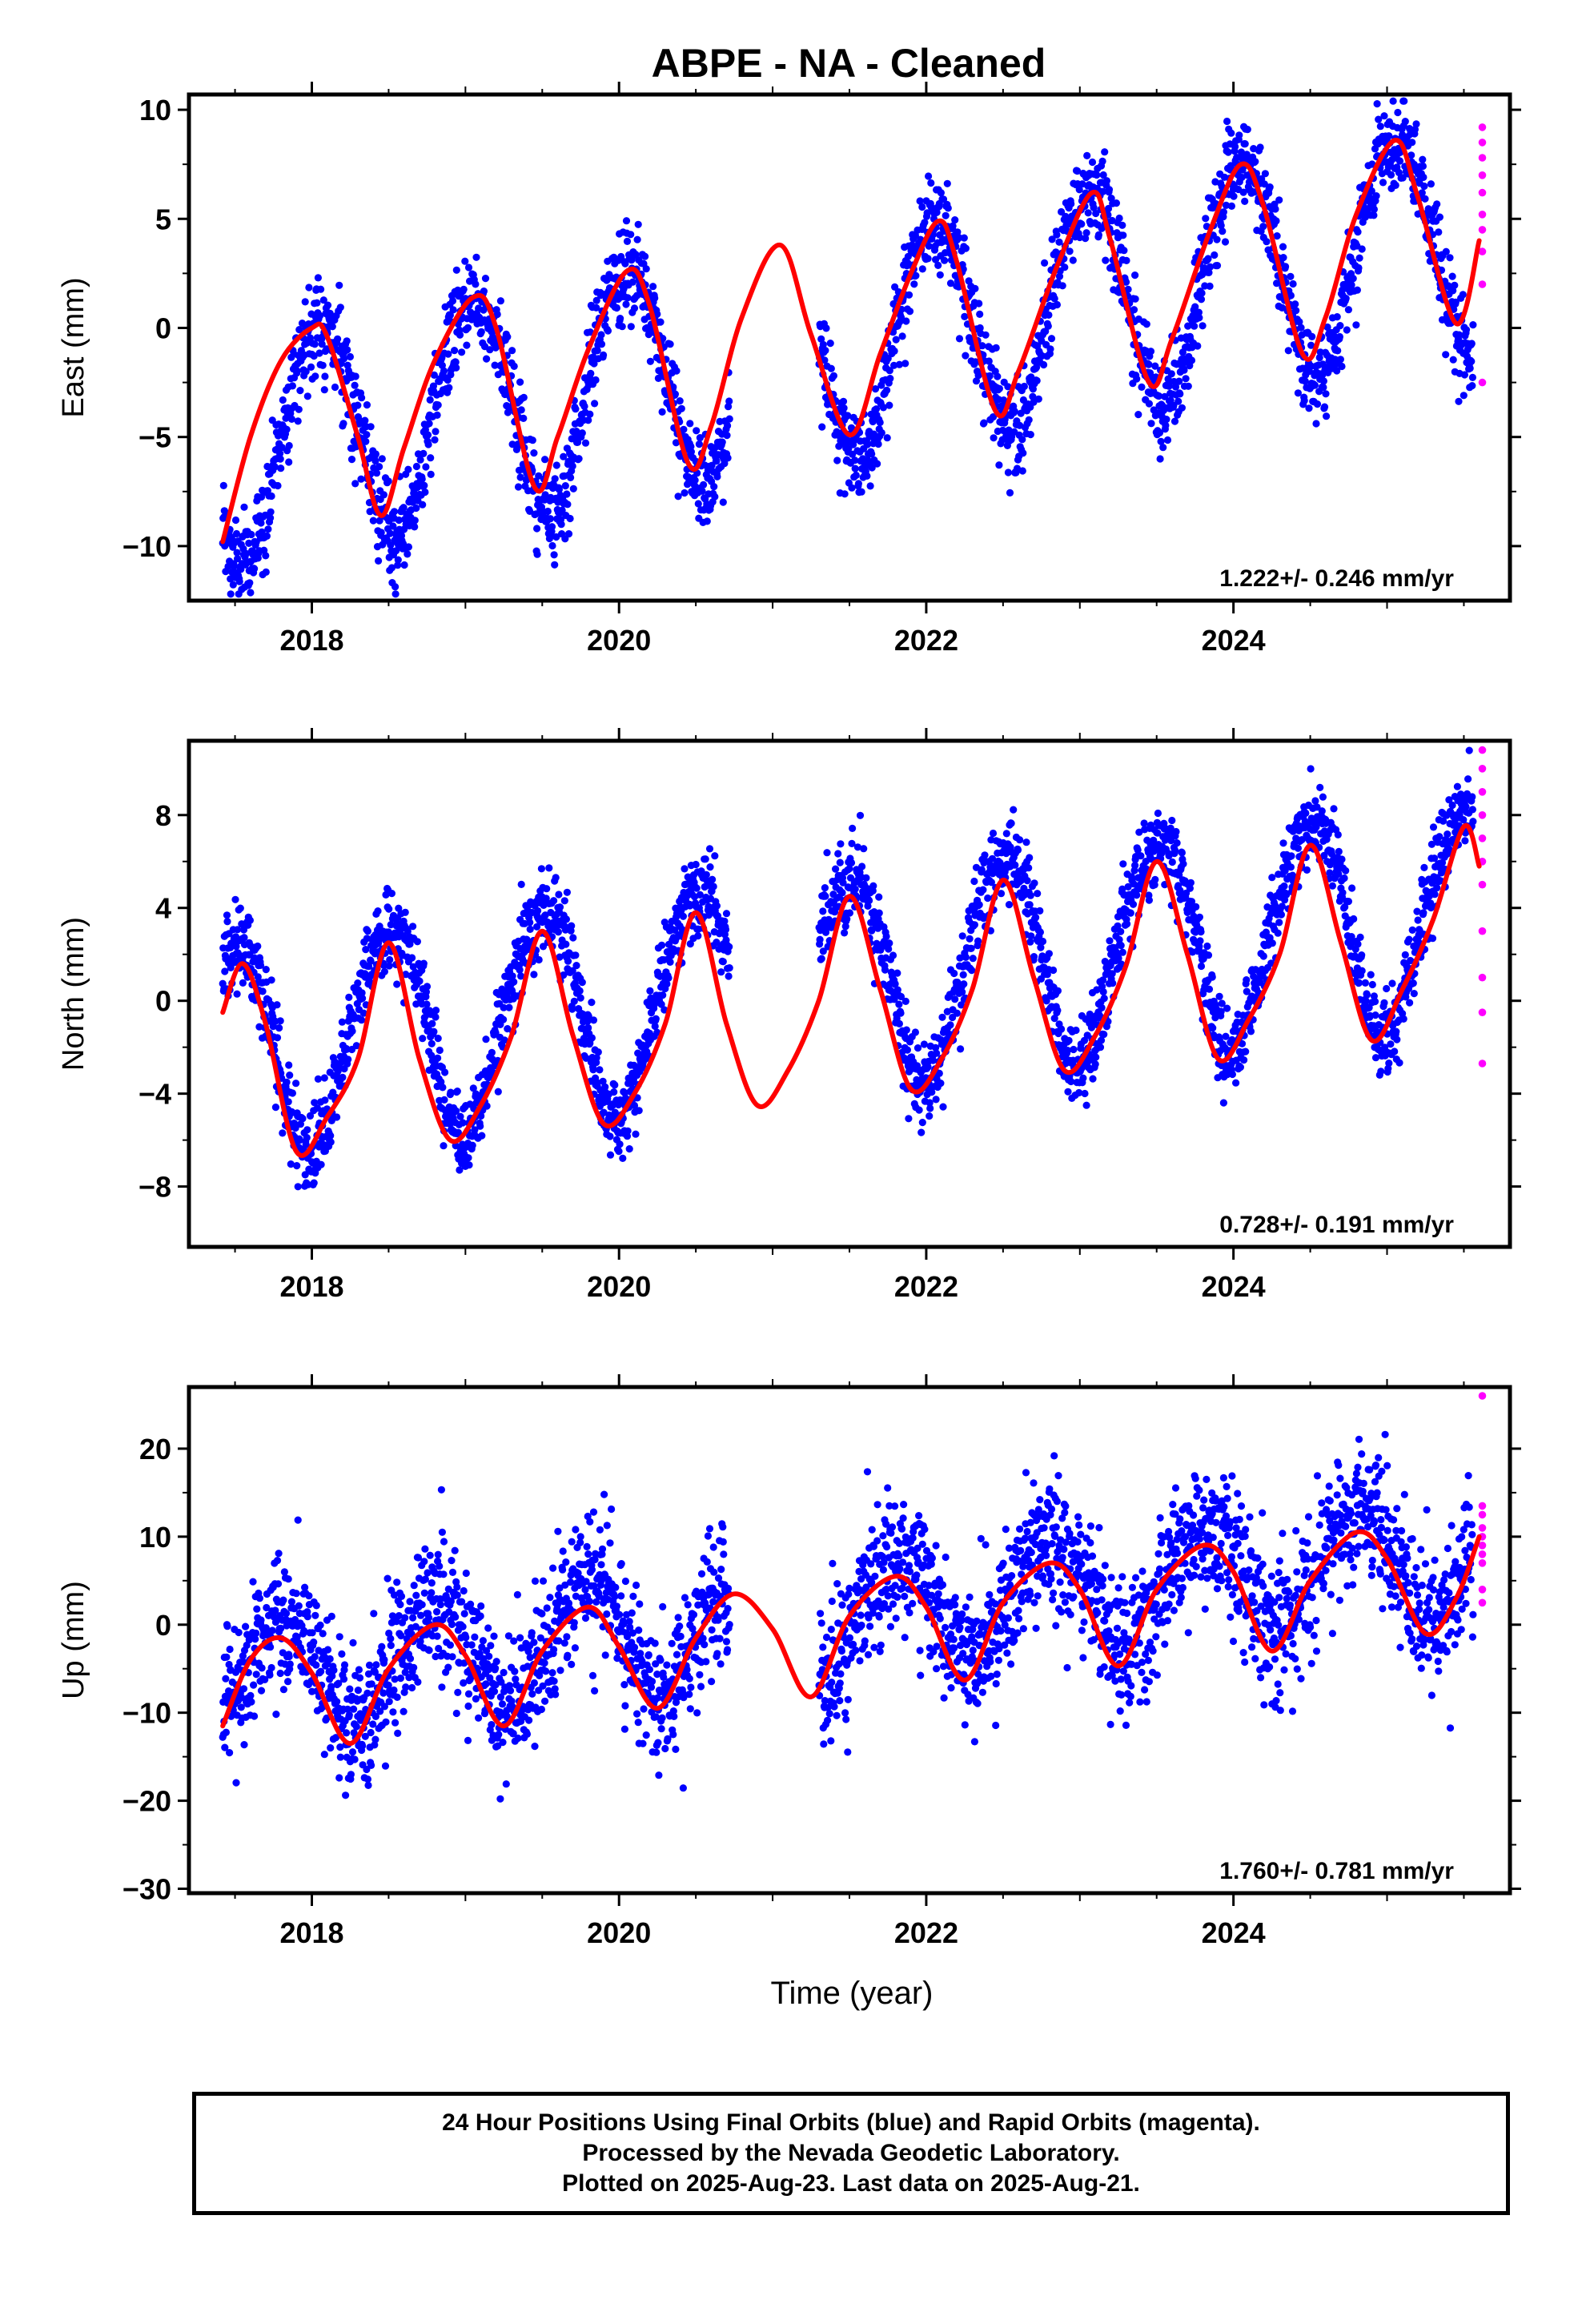  Describe the element at coordinates (74, 347) in the screenshot. I see `east-ylabel: East (mm)` at that location.